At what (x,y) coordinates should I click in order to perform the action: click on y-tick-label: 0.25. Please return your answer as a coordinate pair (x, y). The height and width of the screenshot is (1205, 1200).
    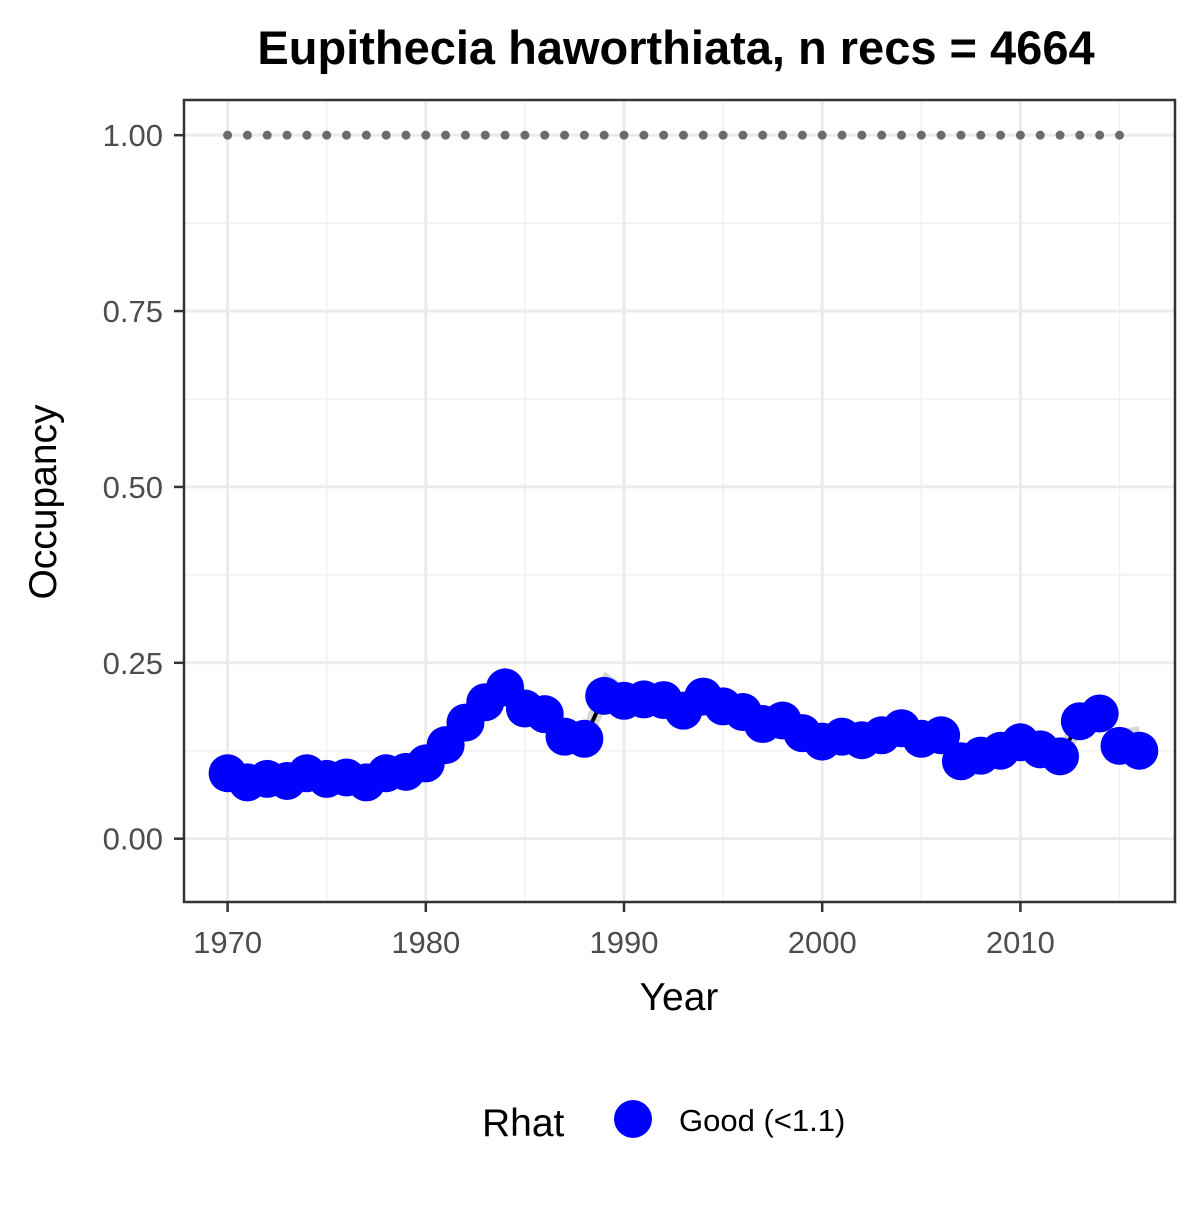
    Looking at the image, I should click on (133, 663).